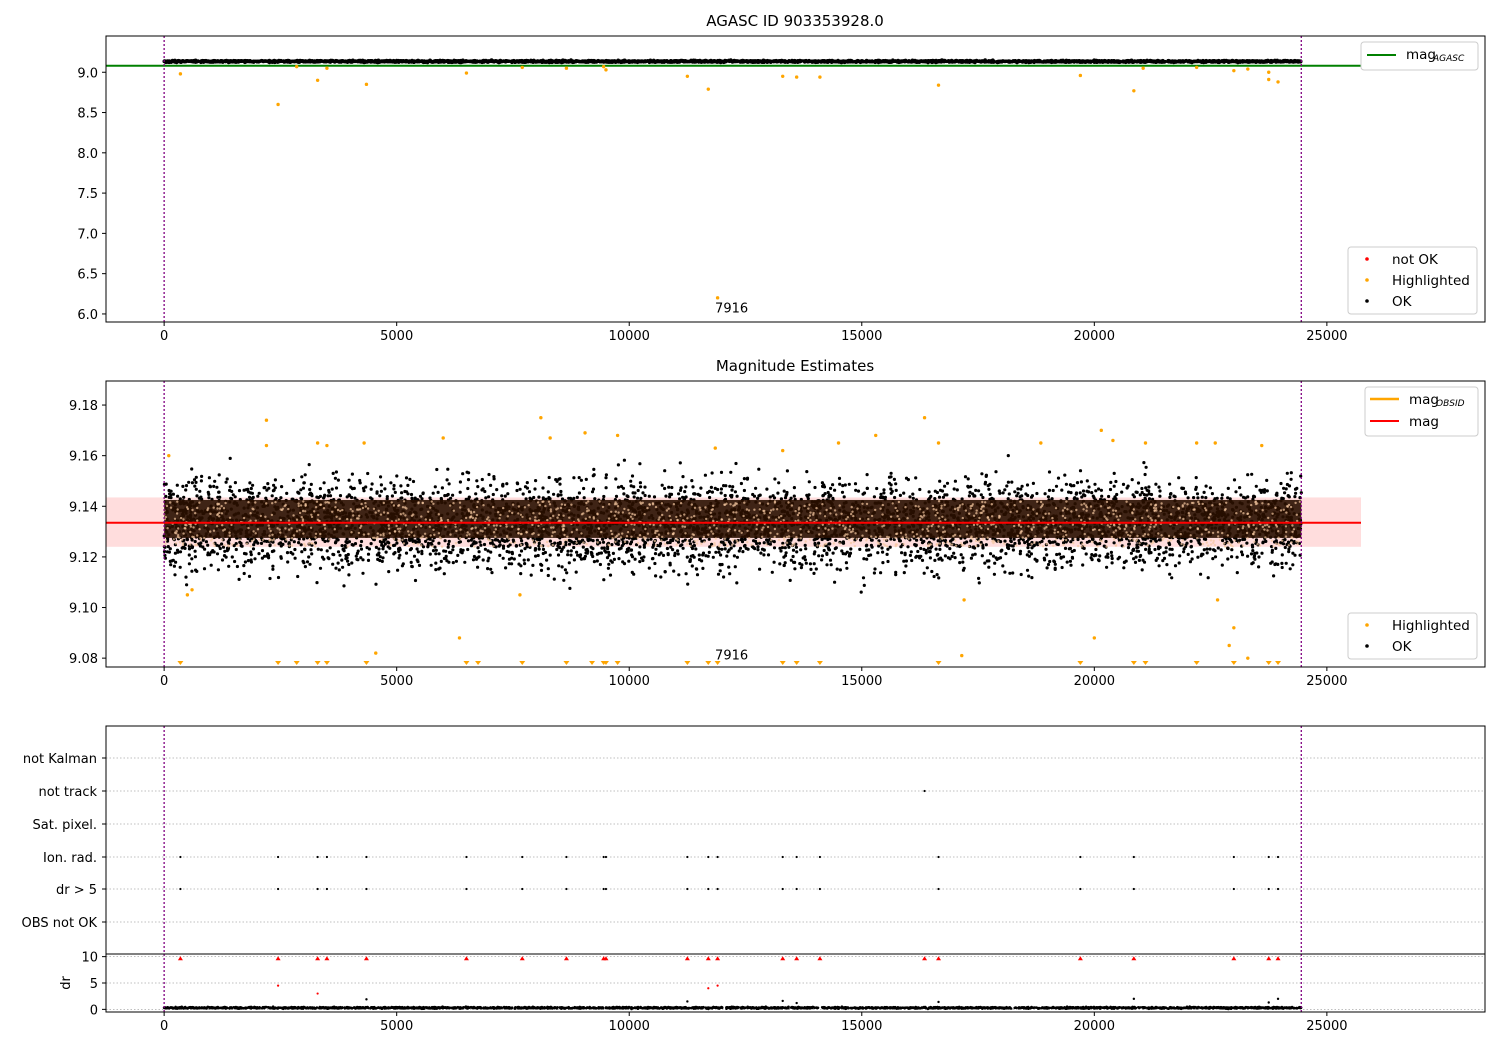 This screenshot has width=1500, height=1050. I want to click on agasc-panel-title: AGASC ID 903353928.0, so click(795, 21).